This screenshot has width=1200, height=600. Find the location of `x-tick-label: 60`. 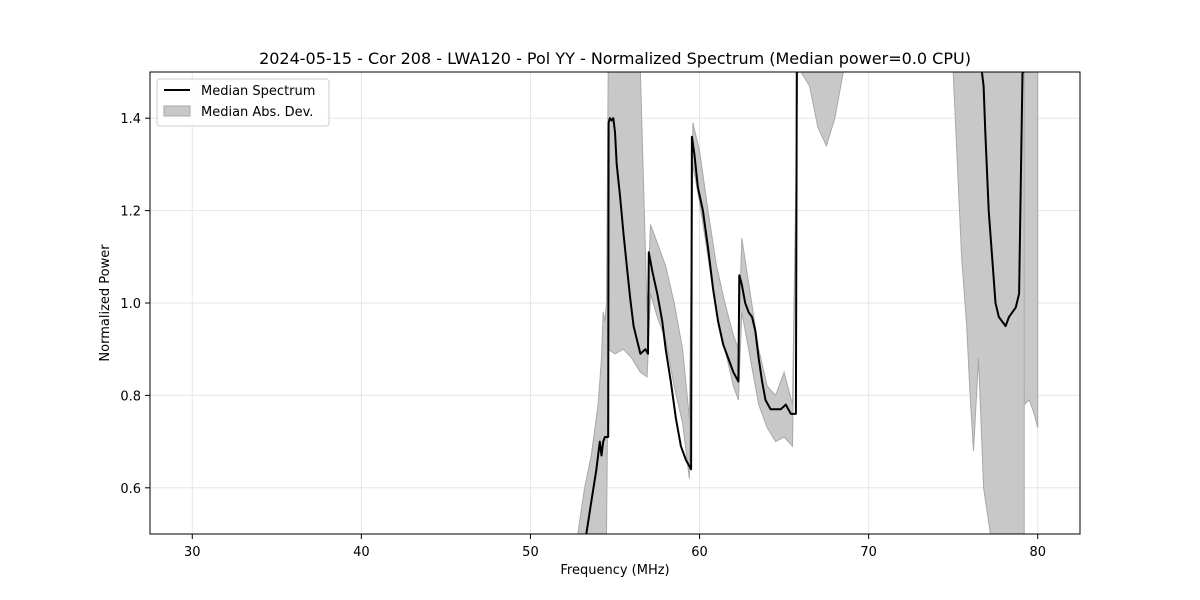

x-tick-label: 60 is located at coordinates (699, 552).